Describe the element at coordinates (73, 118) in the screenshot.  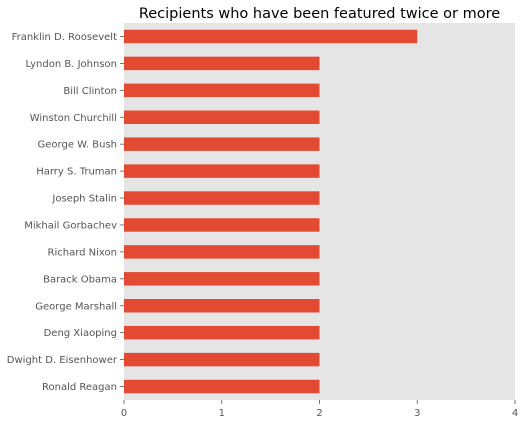
I see `y-tick-label: Winston Churchill` at that location.